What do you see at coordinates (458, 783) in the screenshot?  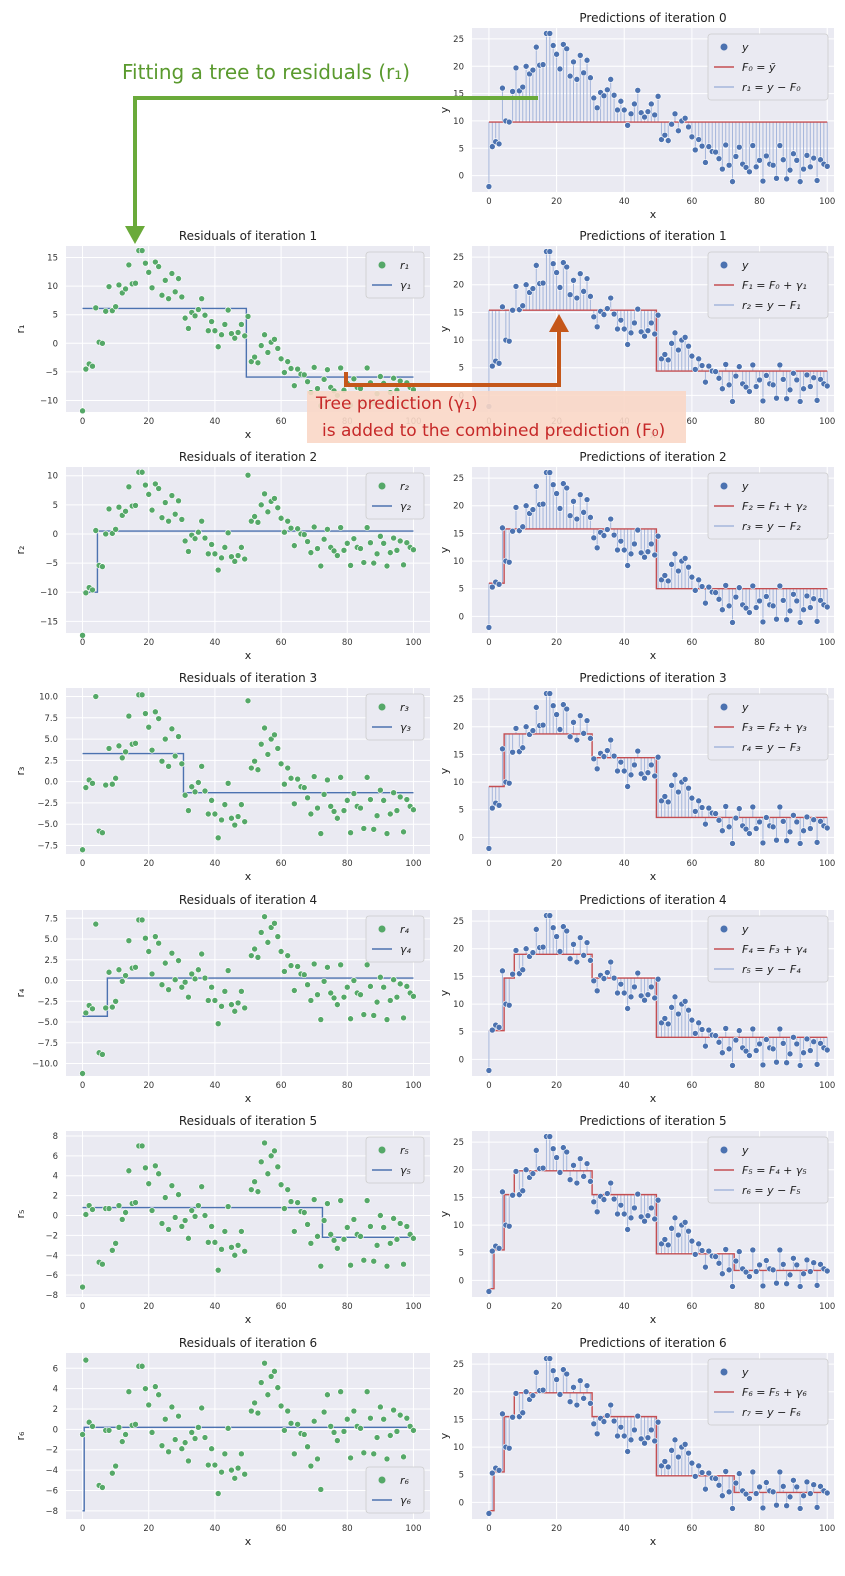 I see `y-tick-label: 10` at bounding box center [458, 783].